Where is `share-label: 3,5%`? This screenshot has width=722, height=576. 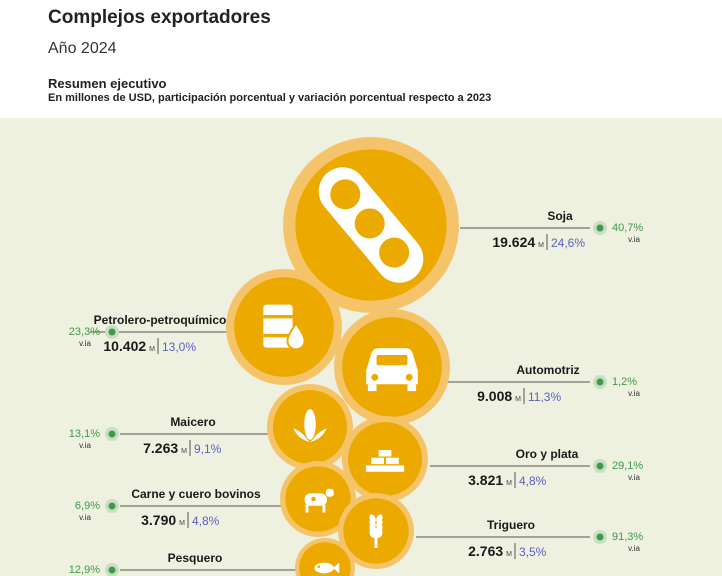
share-label: 3,5% is located at coordinates (533, 552).